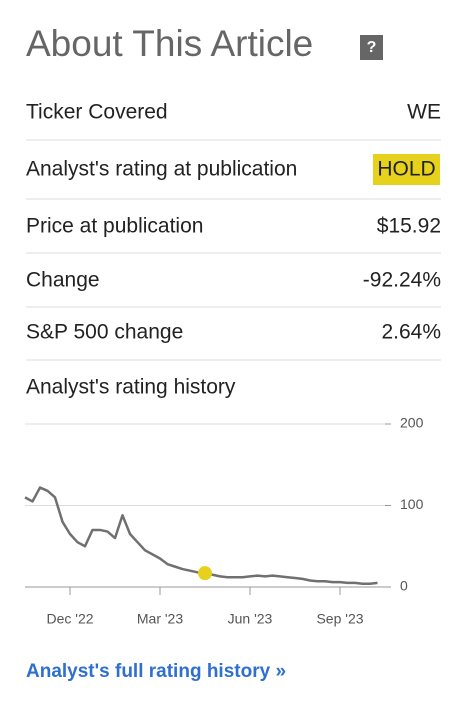 This screenshot has width=469, height=720. I want to click on row-value: -92.24%, so click(402, 280).